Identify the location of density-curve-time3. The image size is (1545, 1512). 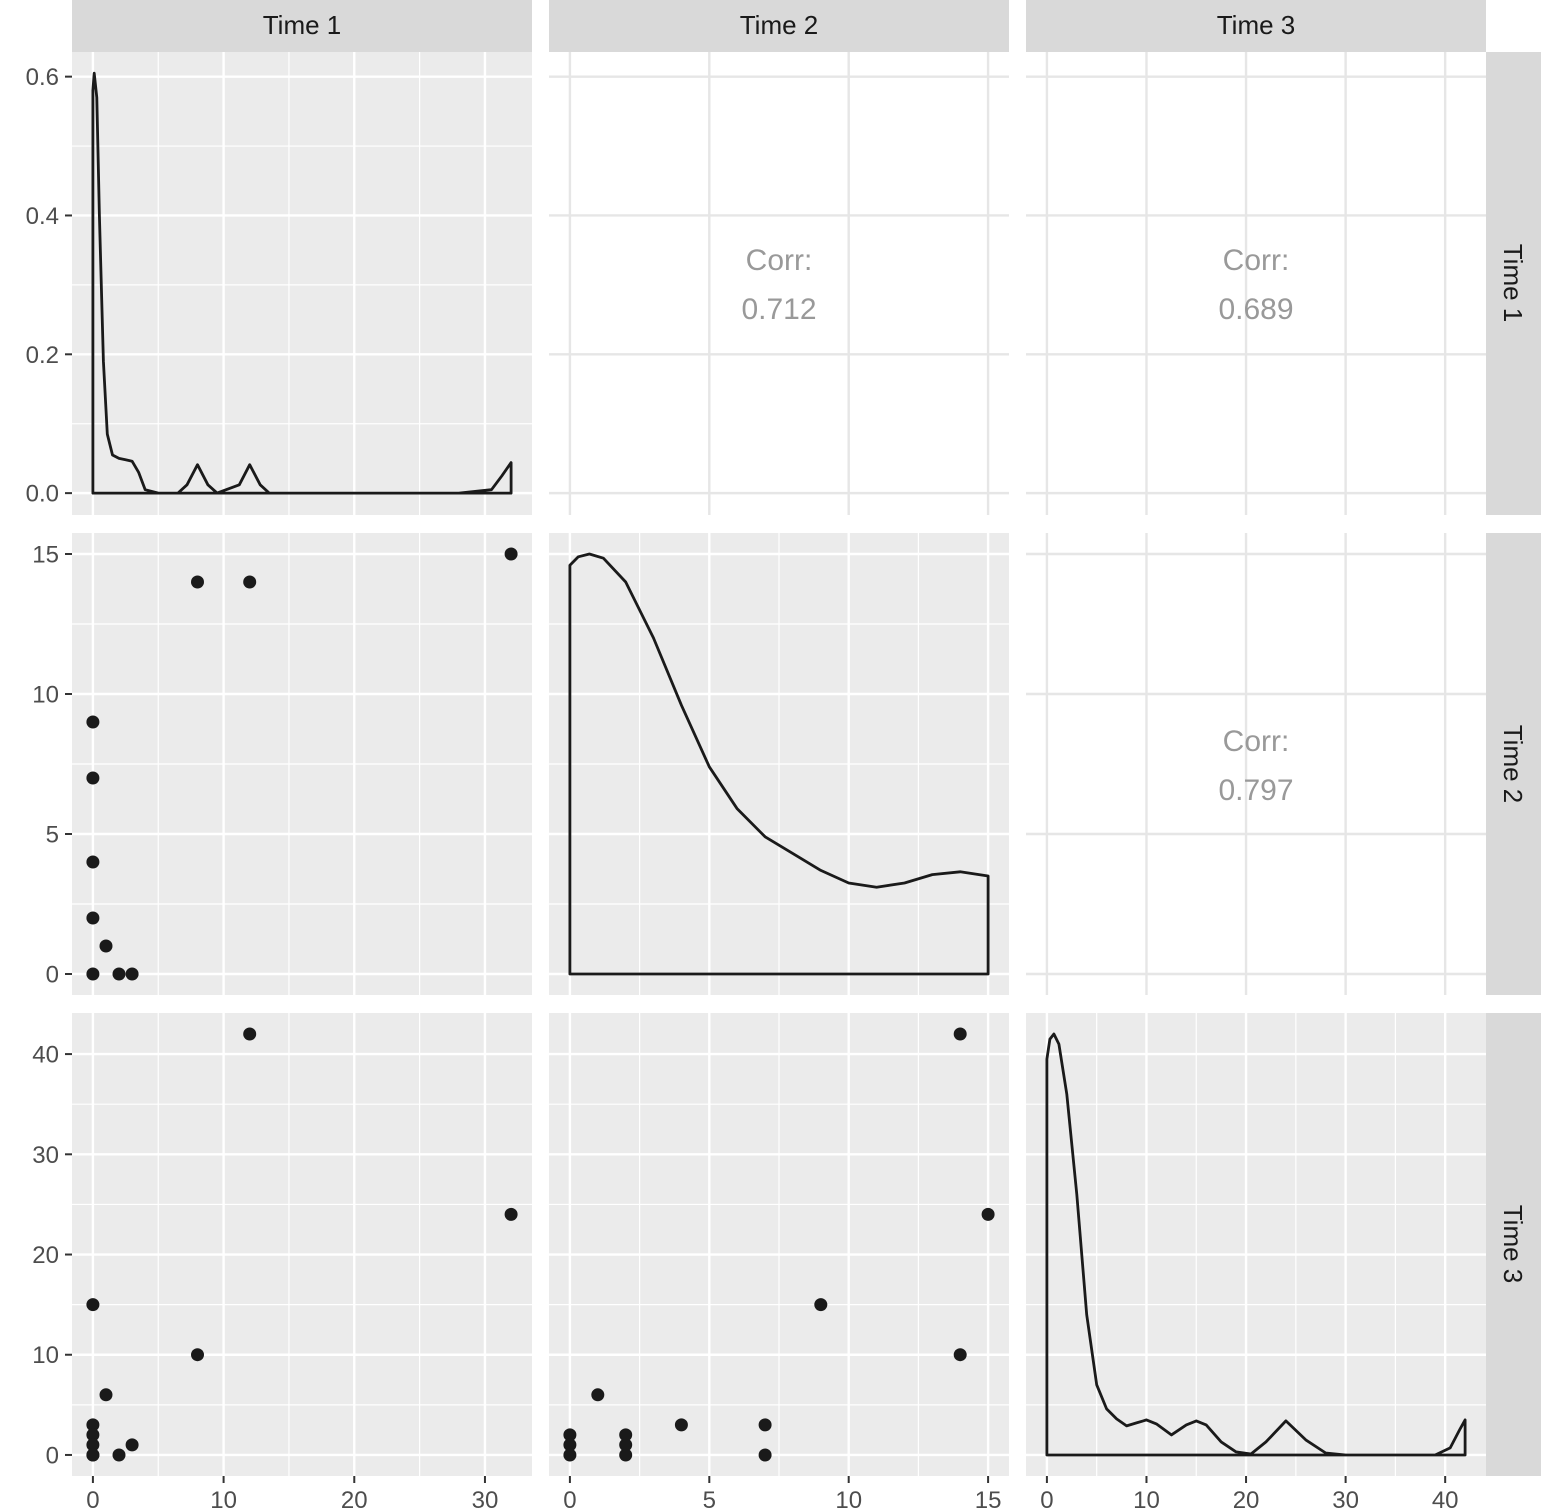
(1256, 1244).